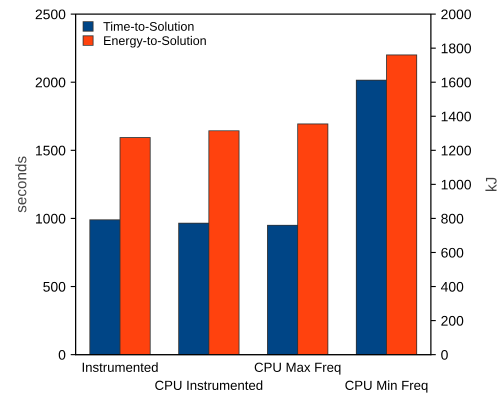  What do you see at coordinates (148, 26) in the screenshot?
I see `legend-label: Time-to-Solution` at bounding box center [148, 26].